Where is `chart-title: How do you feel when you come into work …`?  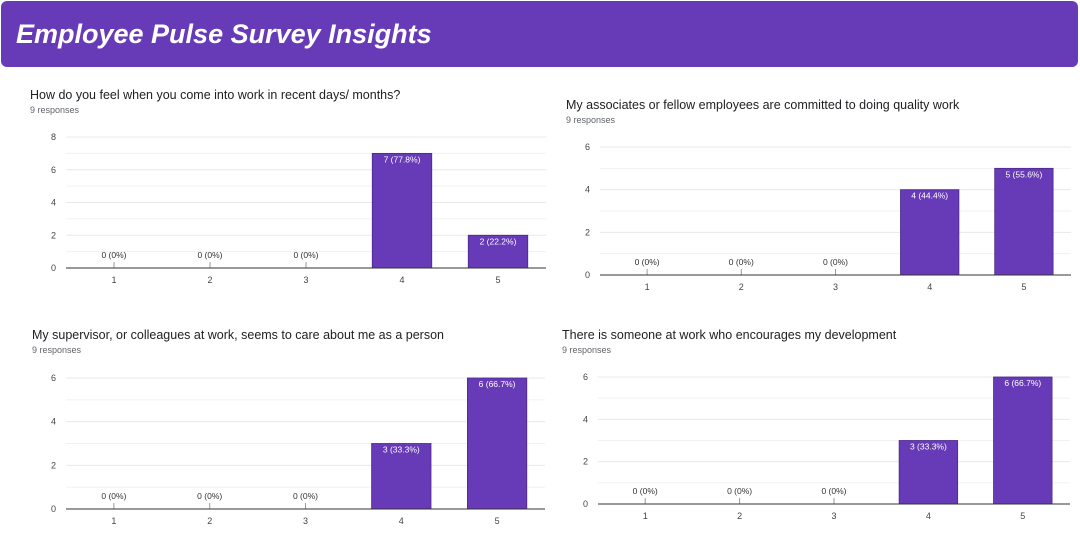
chart-title: How do you feel when you come into work … is located at coordinates (215, 95).